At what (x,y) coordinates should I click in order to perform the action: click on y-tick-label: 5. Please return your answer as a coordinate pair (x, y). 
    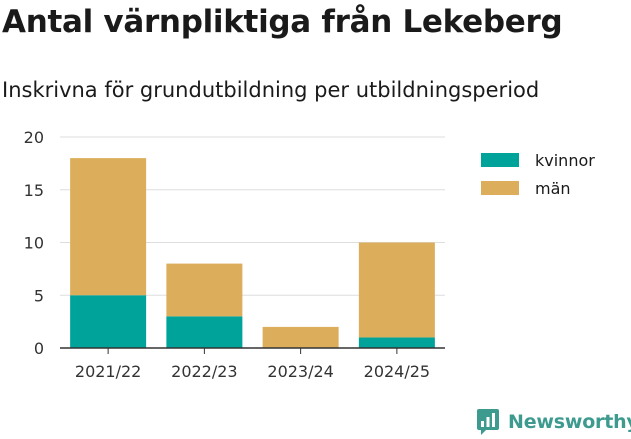
    Looking at the image, I should click on (39, 295).